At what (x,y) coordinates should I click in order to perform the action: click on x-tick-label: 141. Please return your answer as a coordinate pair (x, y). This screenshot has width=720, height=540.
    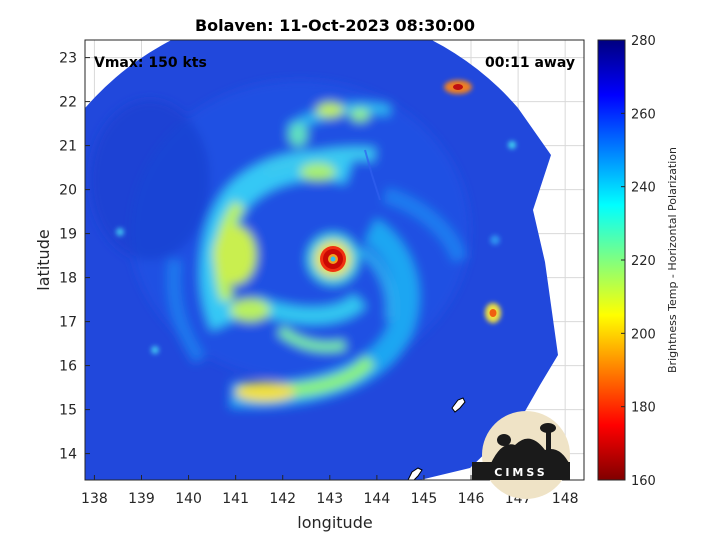
    Looking at the image, I should click on (235, 499).